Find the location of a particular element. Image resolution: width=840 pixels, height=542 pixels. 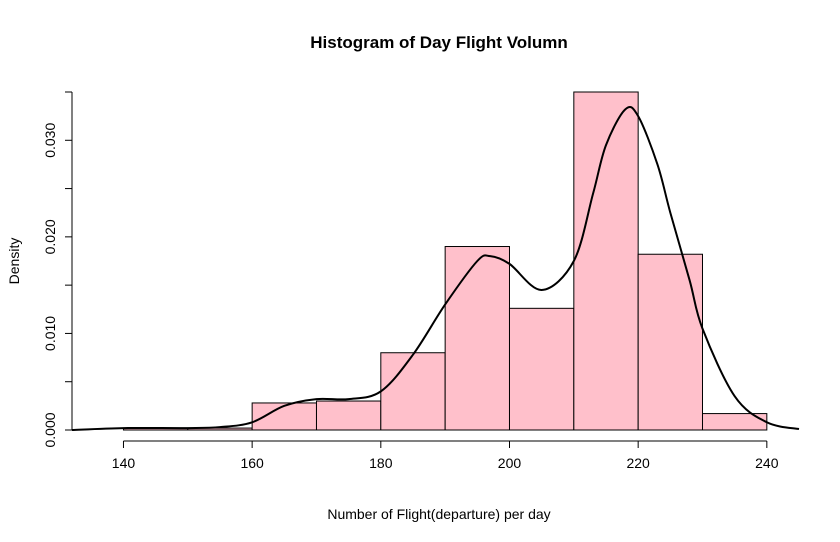

y-axis: 0.000 0.010 0.020 0.030 is located at coordinates (57, 269).